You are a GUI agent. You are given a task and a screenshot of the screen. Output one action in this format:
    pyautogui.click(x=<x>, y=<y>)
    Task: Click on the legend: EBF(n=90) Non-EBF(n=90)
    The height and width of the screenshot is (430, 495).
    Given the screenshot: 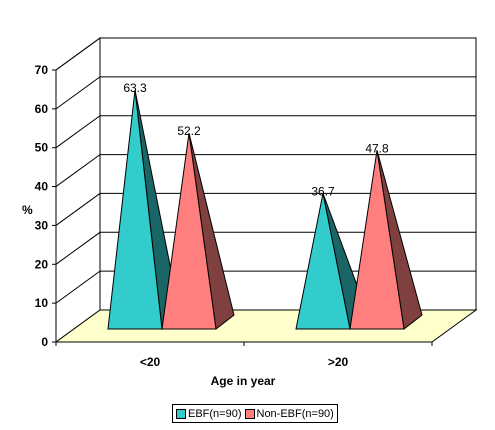 What is the action you would take?
    pyautogui.click(x=255, y=413)
    